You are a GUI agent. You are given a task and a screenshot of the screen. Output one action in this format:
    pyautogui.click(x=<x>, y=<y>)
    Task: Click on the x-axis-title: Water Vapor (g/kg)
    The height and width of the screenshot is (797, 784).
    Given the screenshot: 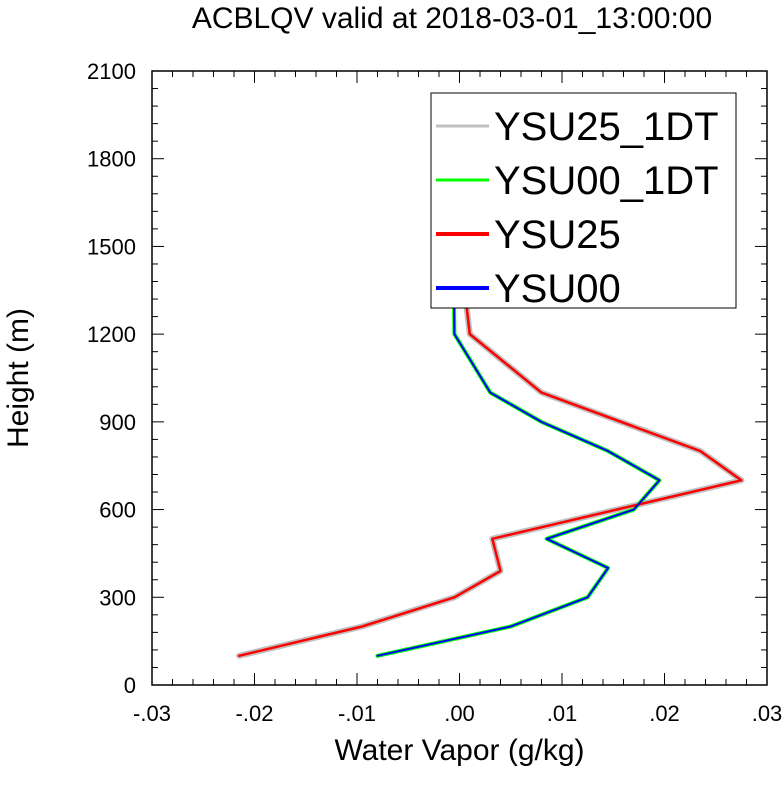 What is the action you would take?
    pyautogui.click(x=459, y=750)
    